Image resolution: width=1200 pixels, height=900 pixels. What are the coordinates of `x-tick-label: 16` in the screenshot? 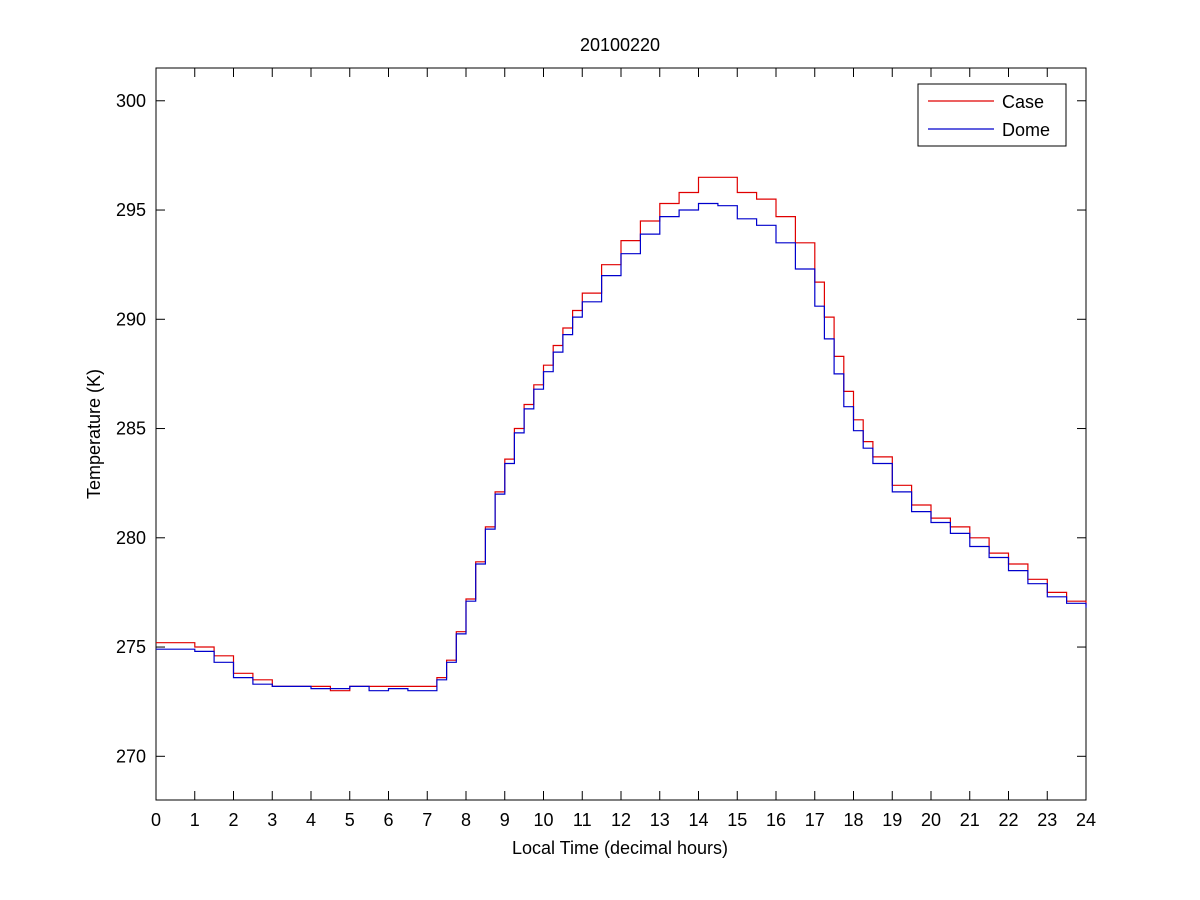 It's located at (776, 820).